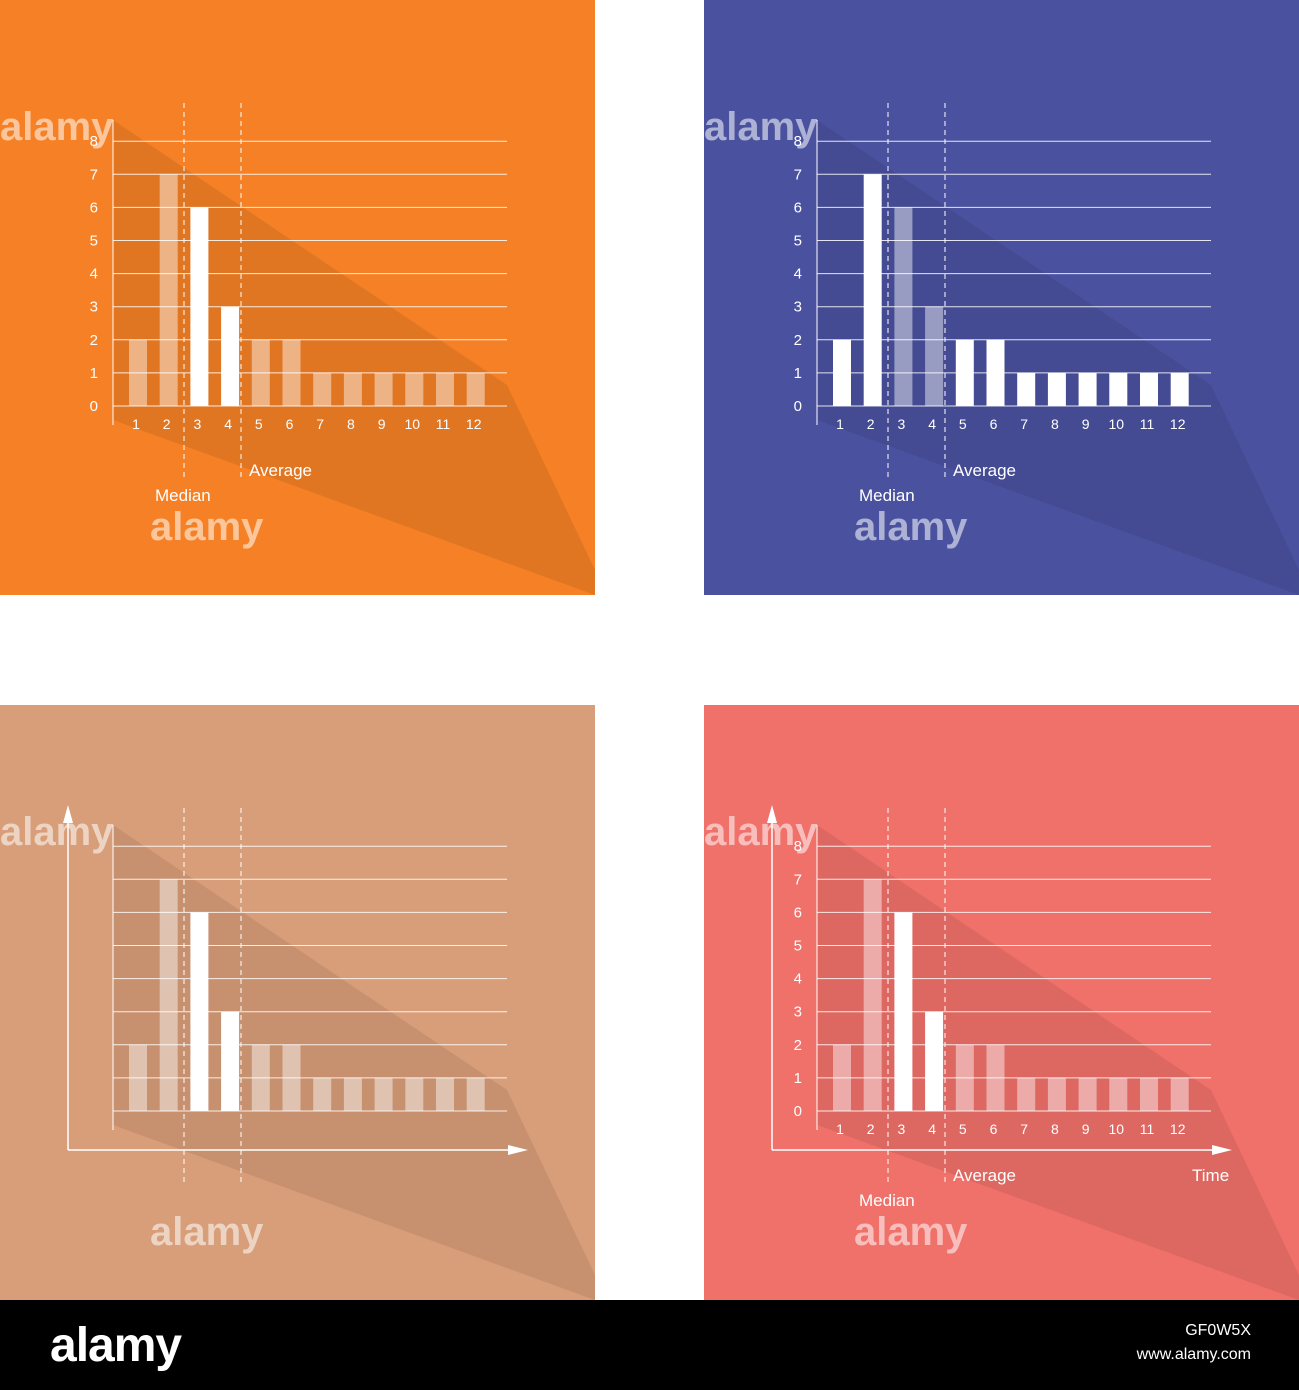 Image resolution: width=1299 pixels, height=1390 pixels. I want to click on time-label: Time, so click(1210, 1175).